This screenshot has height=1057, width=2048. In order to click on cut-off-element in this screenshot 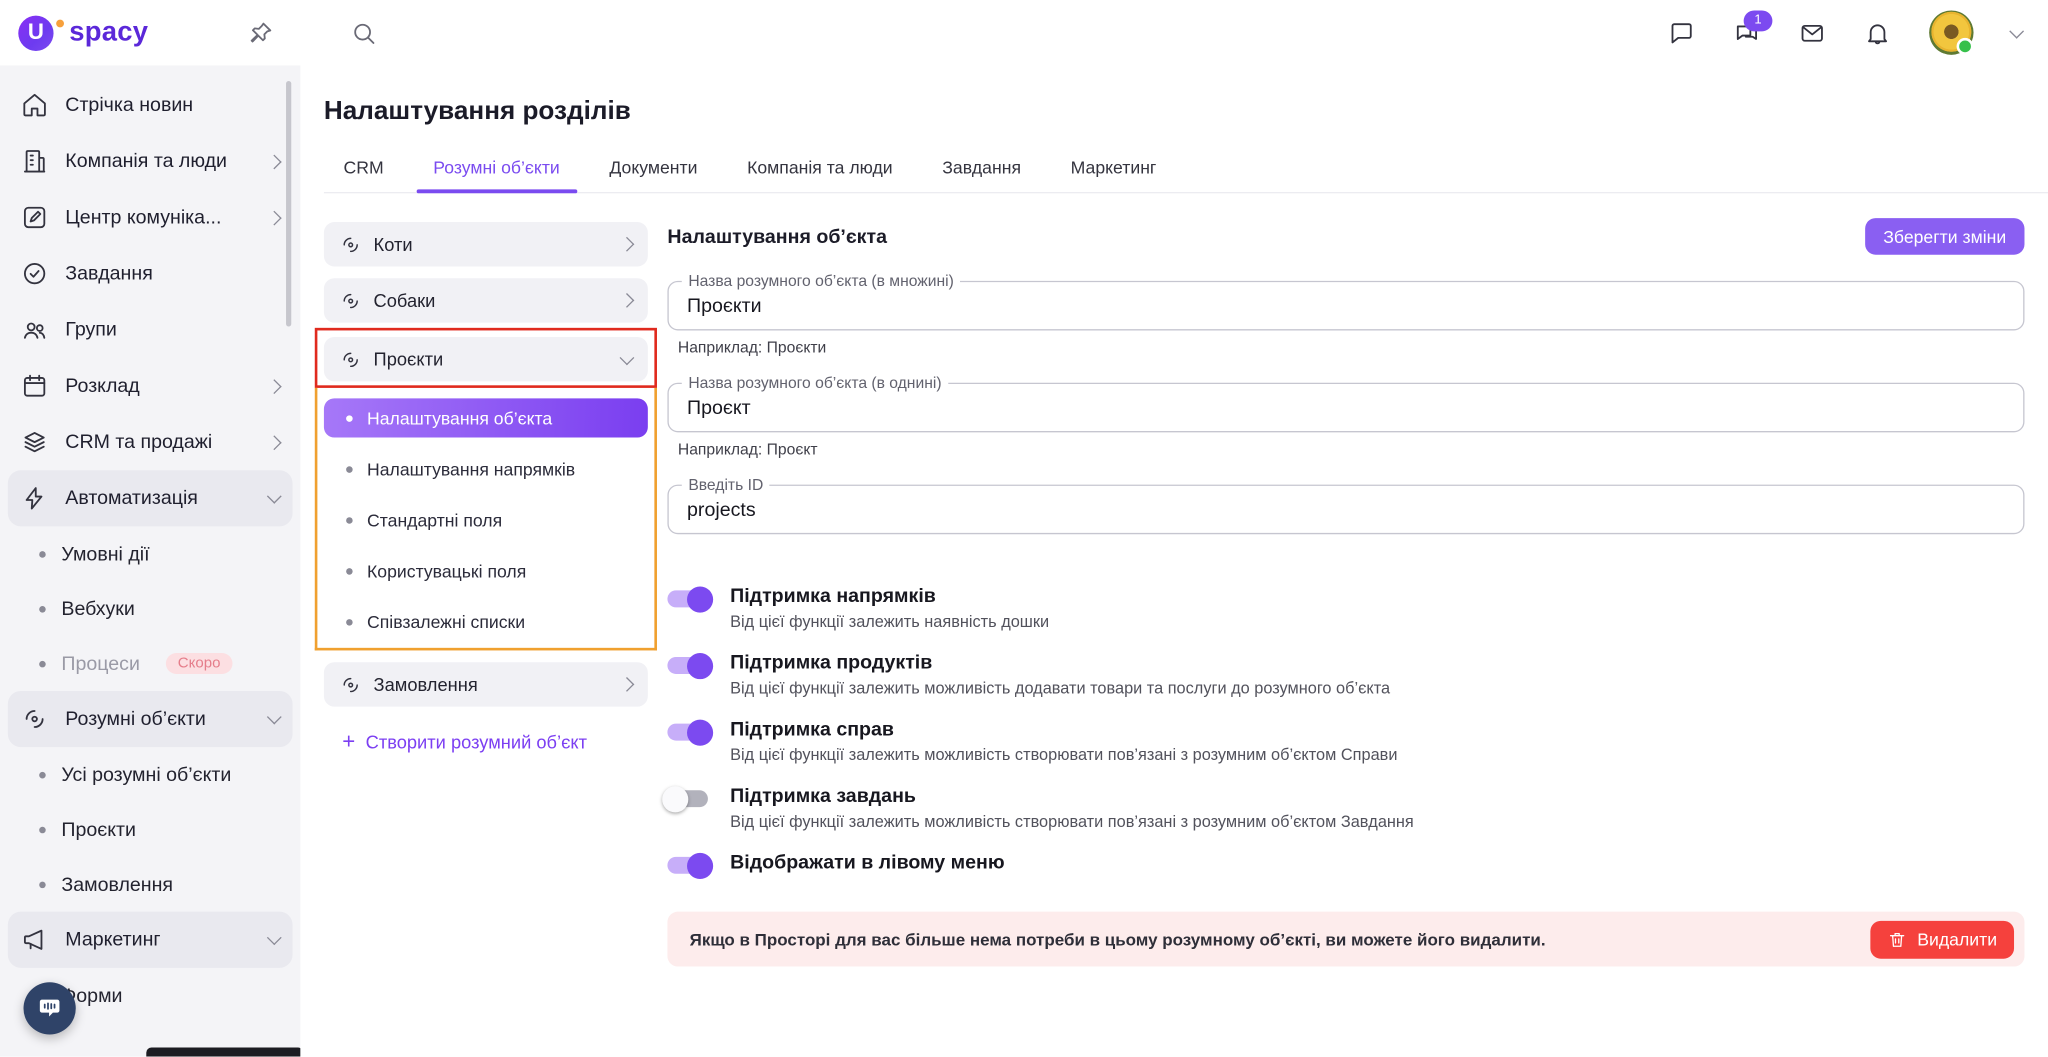, I will do `click(223, 1052)`.